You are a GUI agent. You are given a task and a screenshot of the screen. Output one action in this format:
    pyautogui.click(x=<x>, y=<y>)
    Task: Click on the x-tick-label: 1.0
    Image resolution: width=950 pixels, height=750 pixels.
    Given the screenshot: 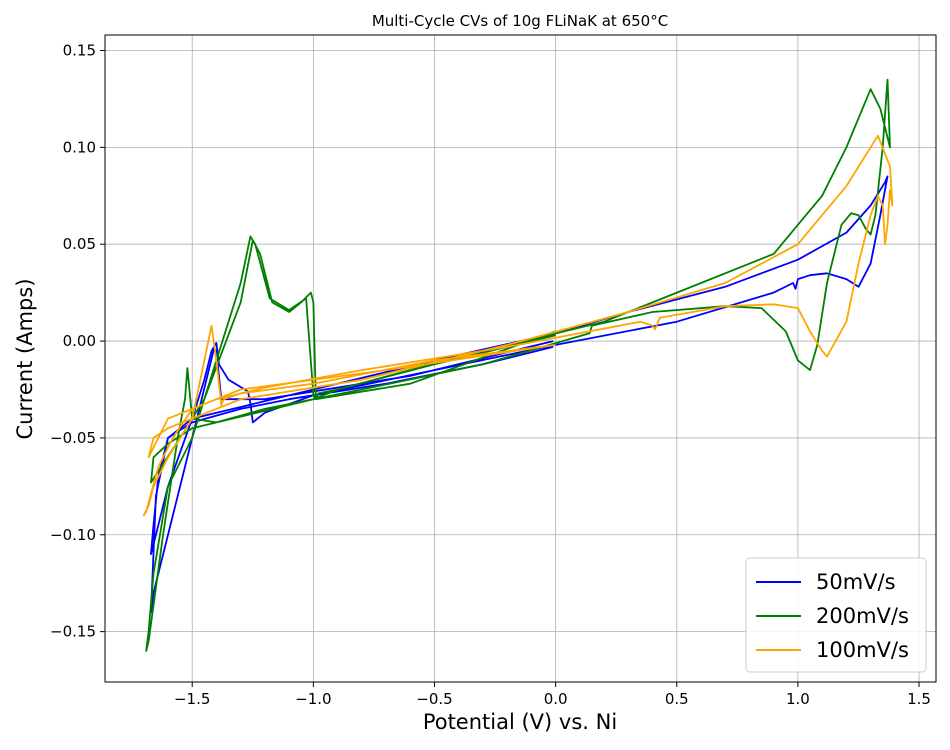 What is the action you would take?
    pyautogui.click(x=798, y=699)
    